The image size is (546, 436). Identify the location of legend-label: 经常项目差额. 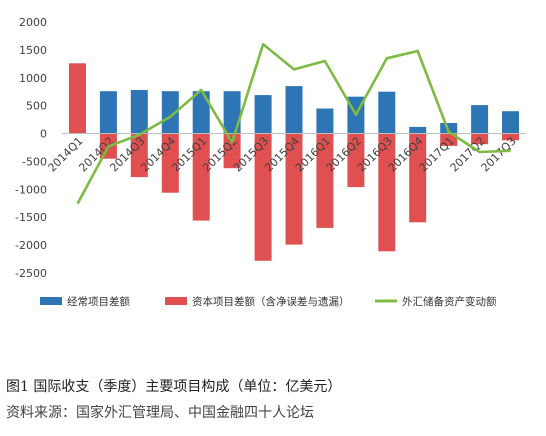
(98, 301).